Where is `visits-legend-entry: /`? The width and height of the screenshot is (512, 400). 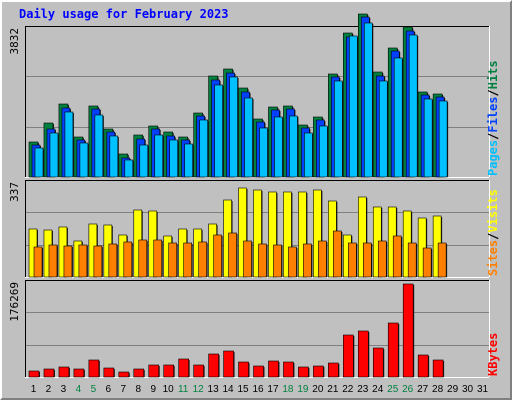
visits-legend-entry: / is located at coordinates (493, 236).